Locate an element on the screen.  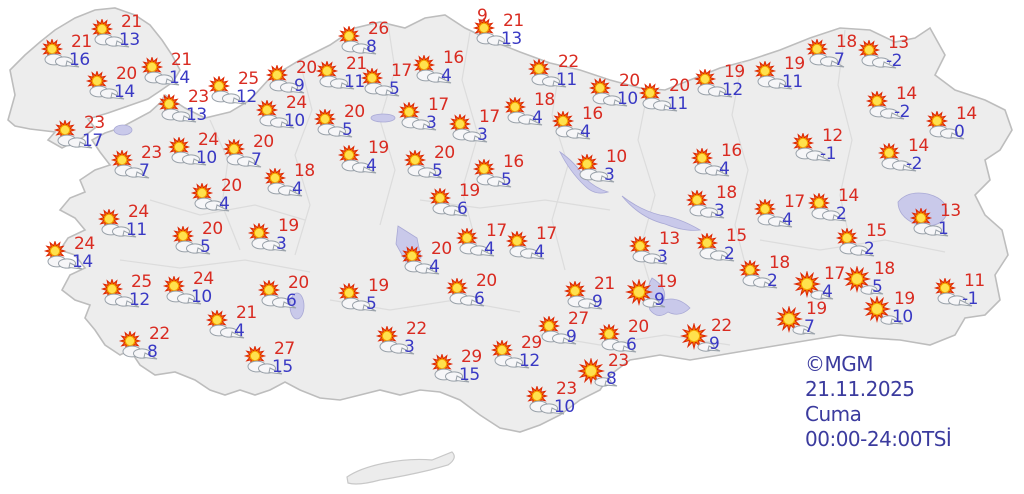
high-temp: 14 is located at coordinates (918, 146).